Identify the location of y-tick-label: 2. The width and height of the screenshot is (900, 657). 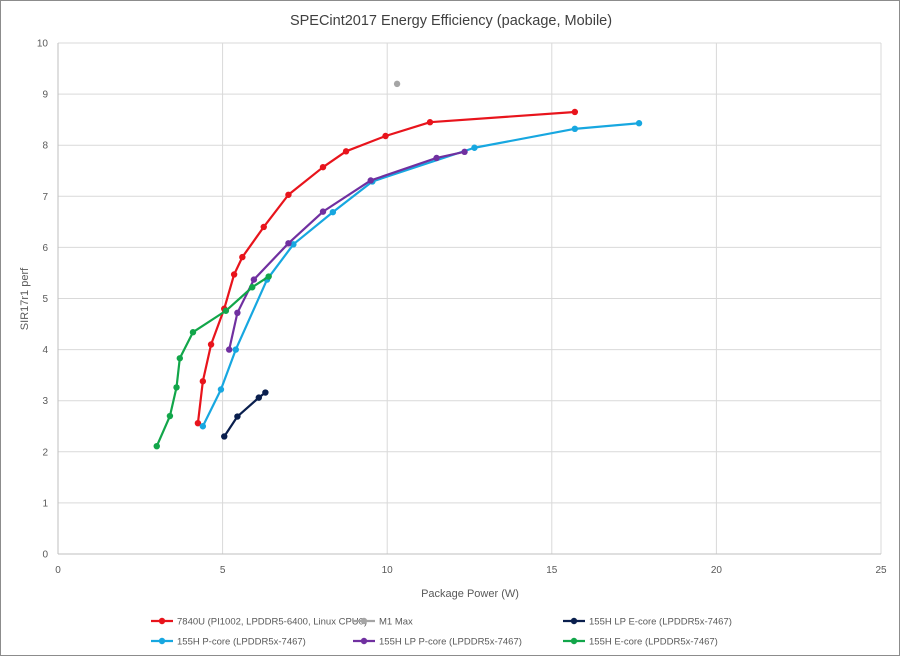
(45, 452).